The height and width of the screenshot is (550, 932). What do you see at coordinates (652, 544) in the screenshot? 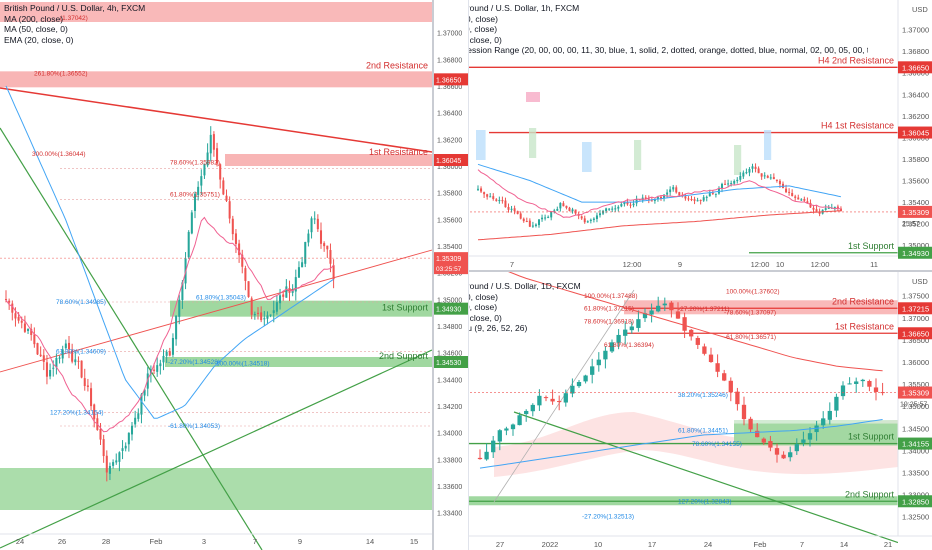
I see `date-tick-label: 17` at bounding box center [652, 544].